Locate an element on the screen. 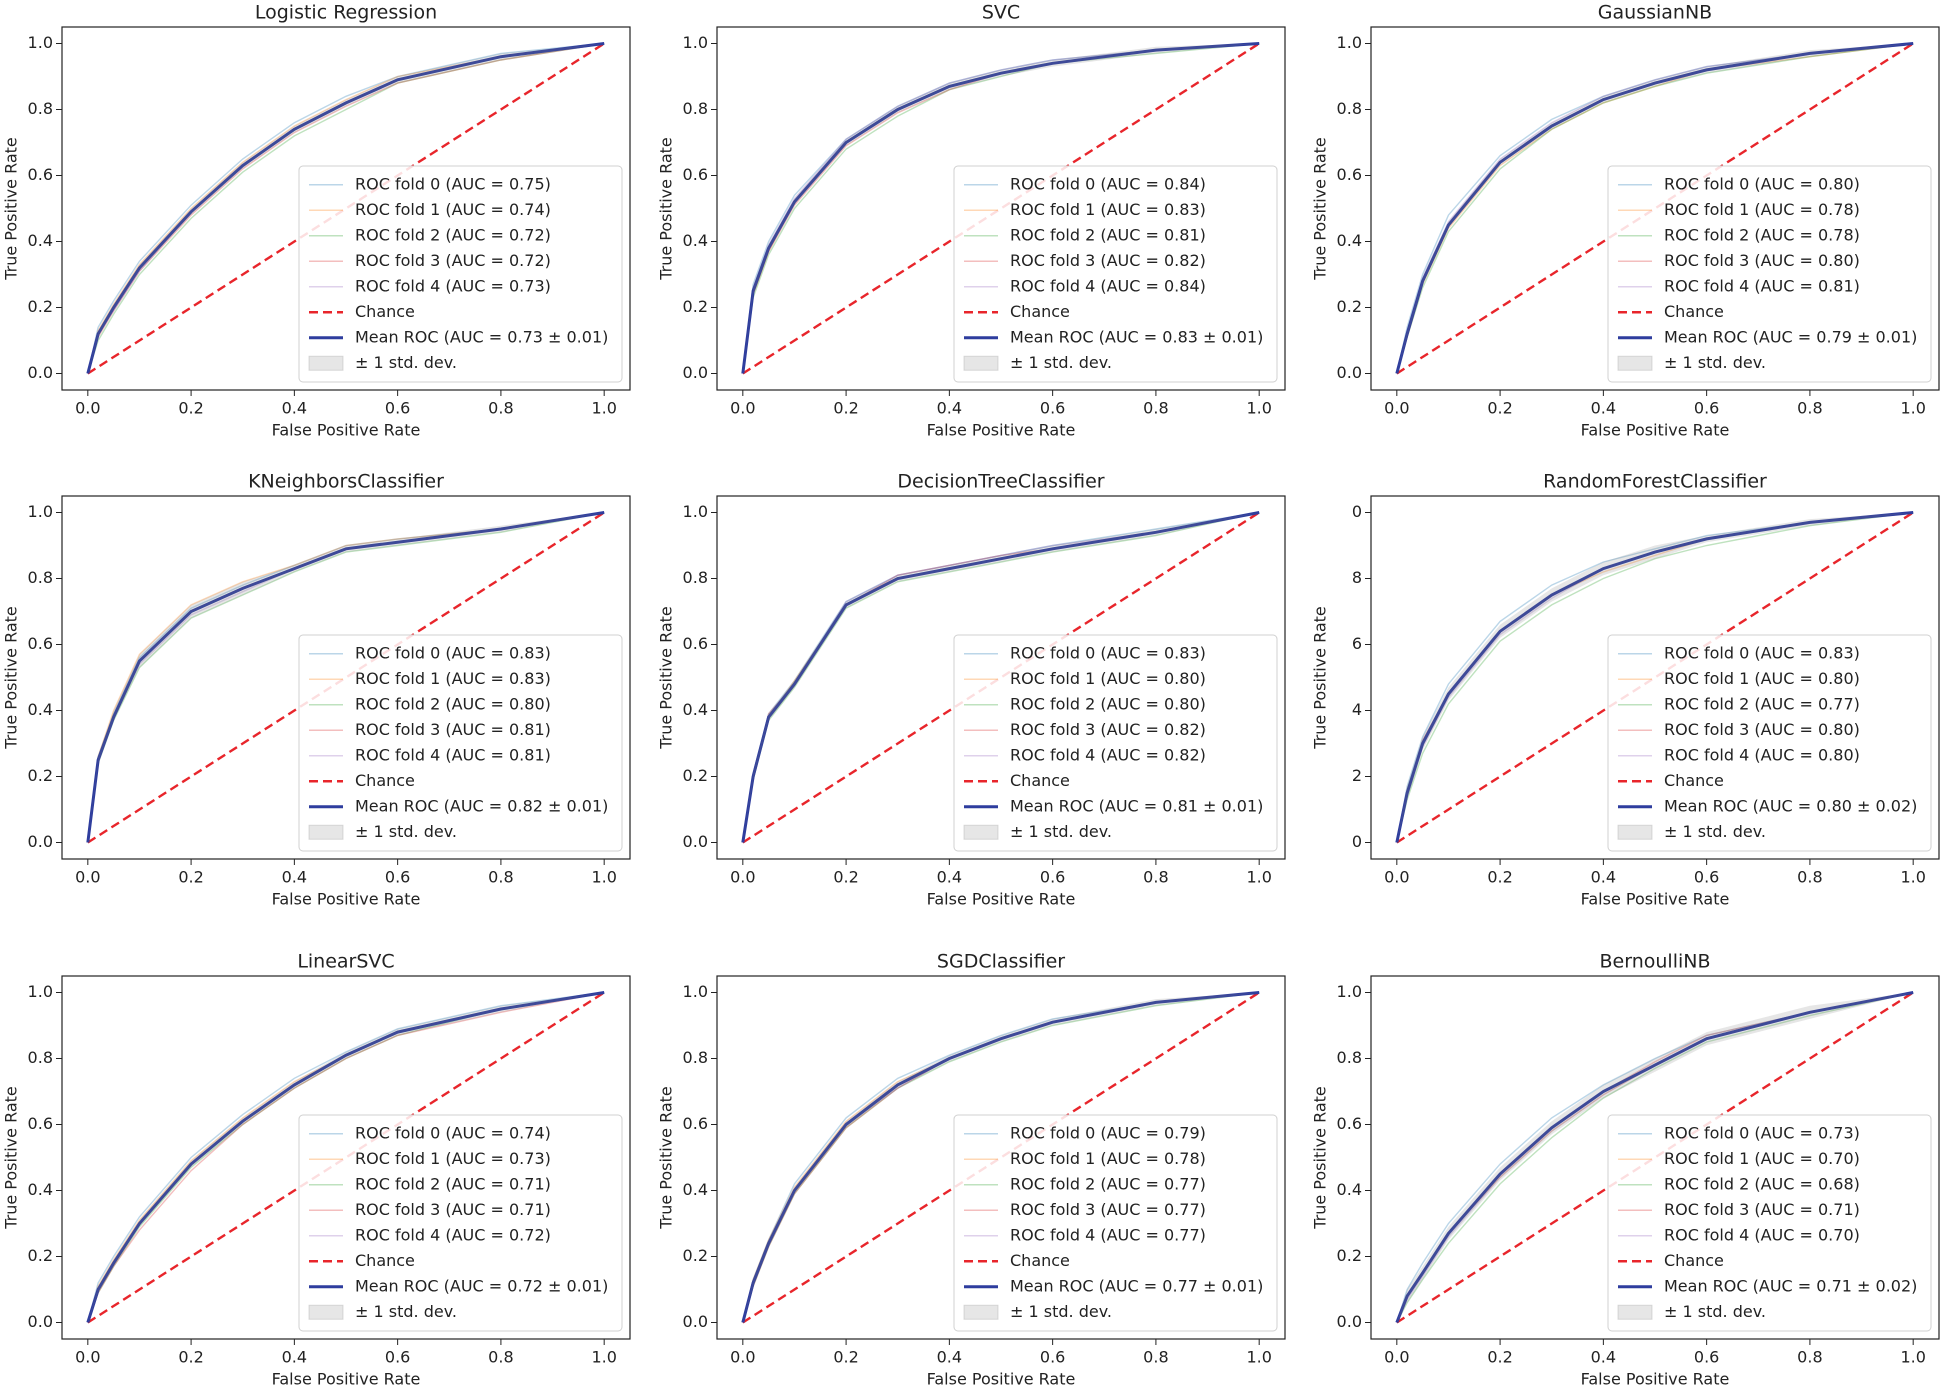 The image size is (1945, 1393). legend-label: Mean ROC (AUC = 0.83 ± 0.01) is located at coordinates (1136, 336).